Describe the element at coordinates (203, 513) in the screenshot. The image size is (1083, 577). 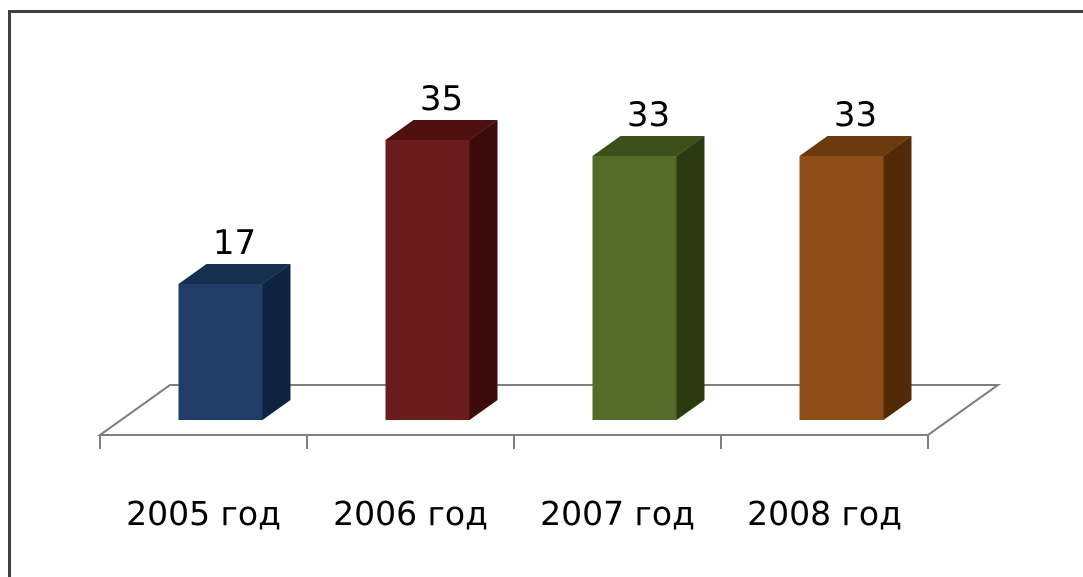
I see `x-tick-label: 2005 год` at that location.